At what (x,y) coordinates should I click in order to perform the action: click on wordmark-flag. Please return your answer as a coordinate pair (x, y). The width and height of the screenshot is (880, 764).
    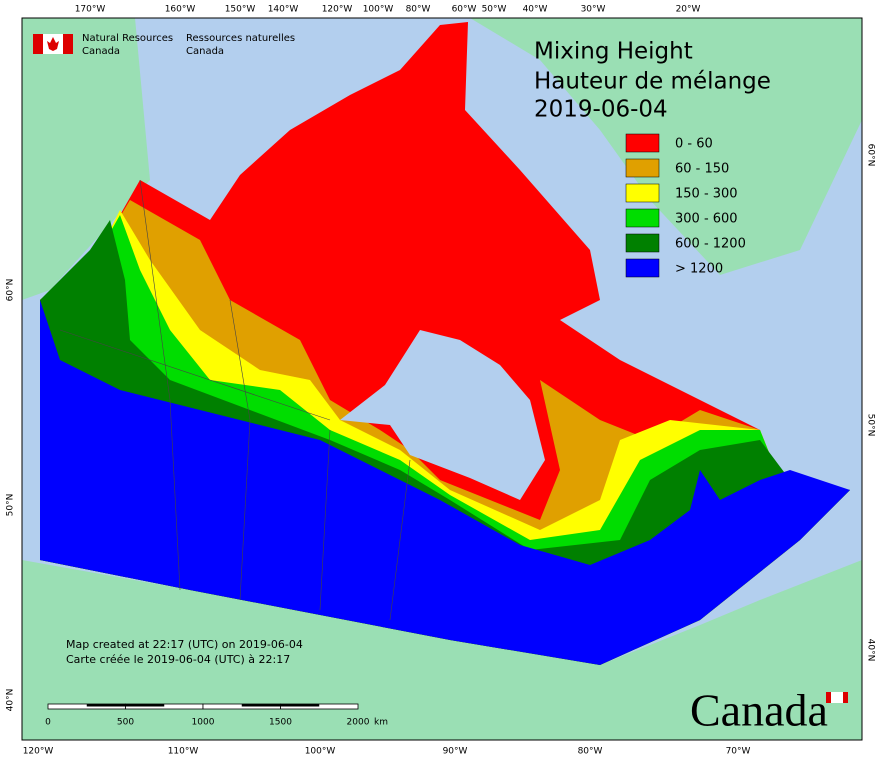
    Looking at the image, I should click on (837, 697).